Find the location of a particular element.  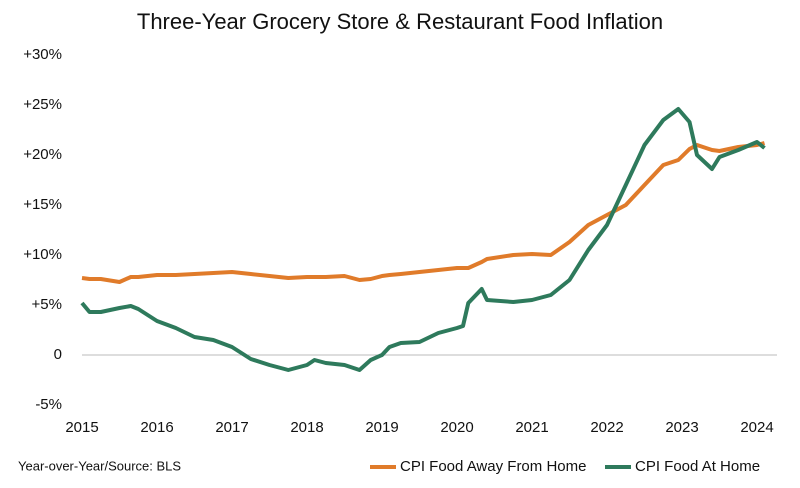

y-tick-label: -5% is located at coordinates (48, 404).